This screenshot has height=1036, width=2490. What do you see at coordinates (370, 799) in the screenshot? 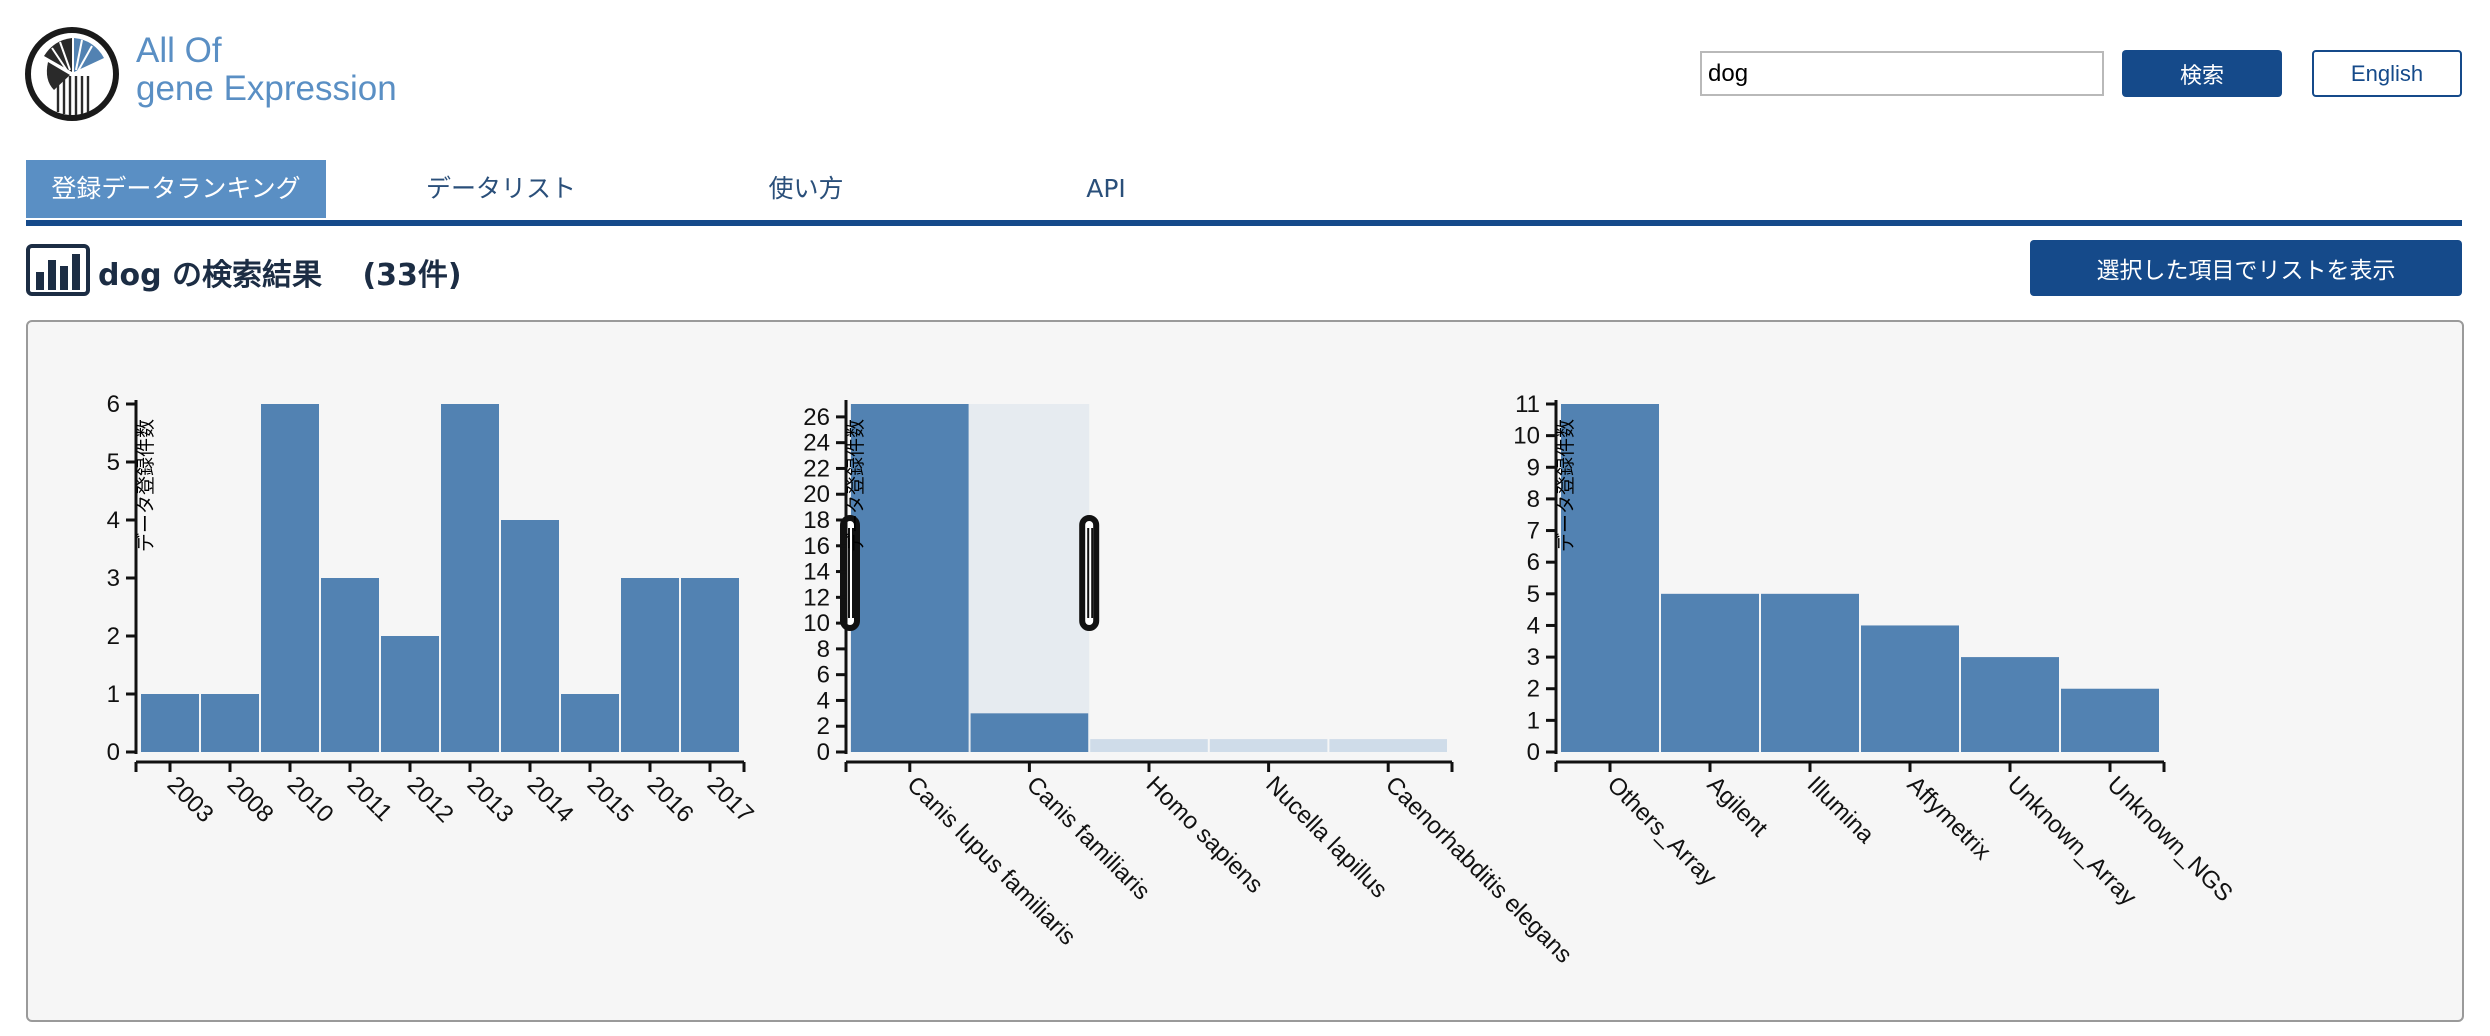
I see `x-tick-label: 2011` at bounding box center [370, 799].